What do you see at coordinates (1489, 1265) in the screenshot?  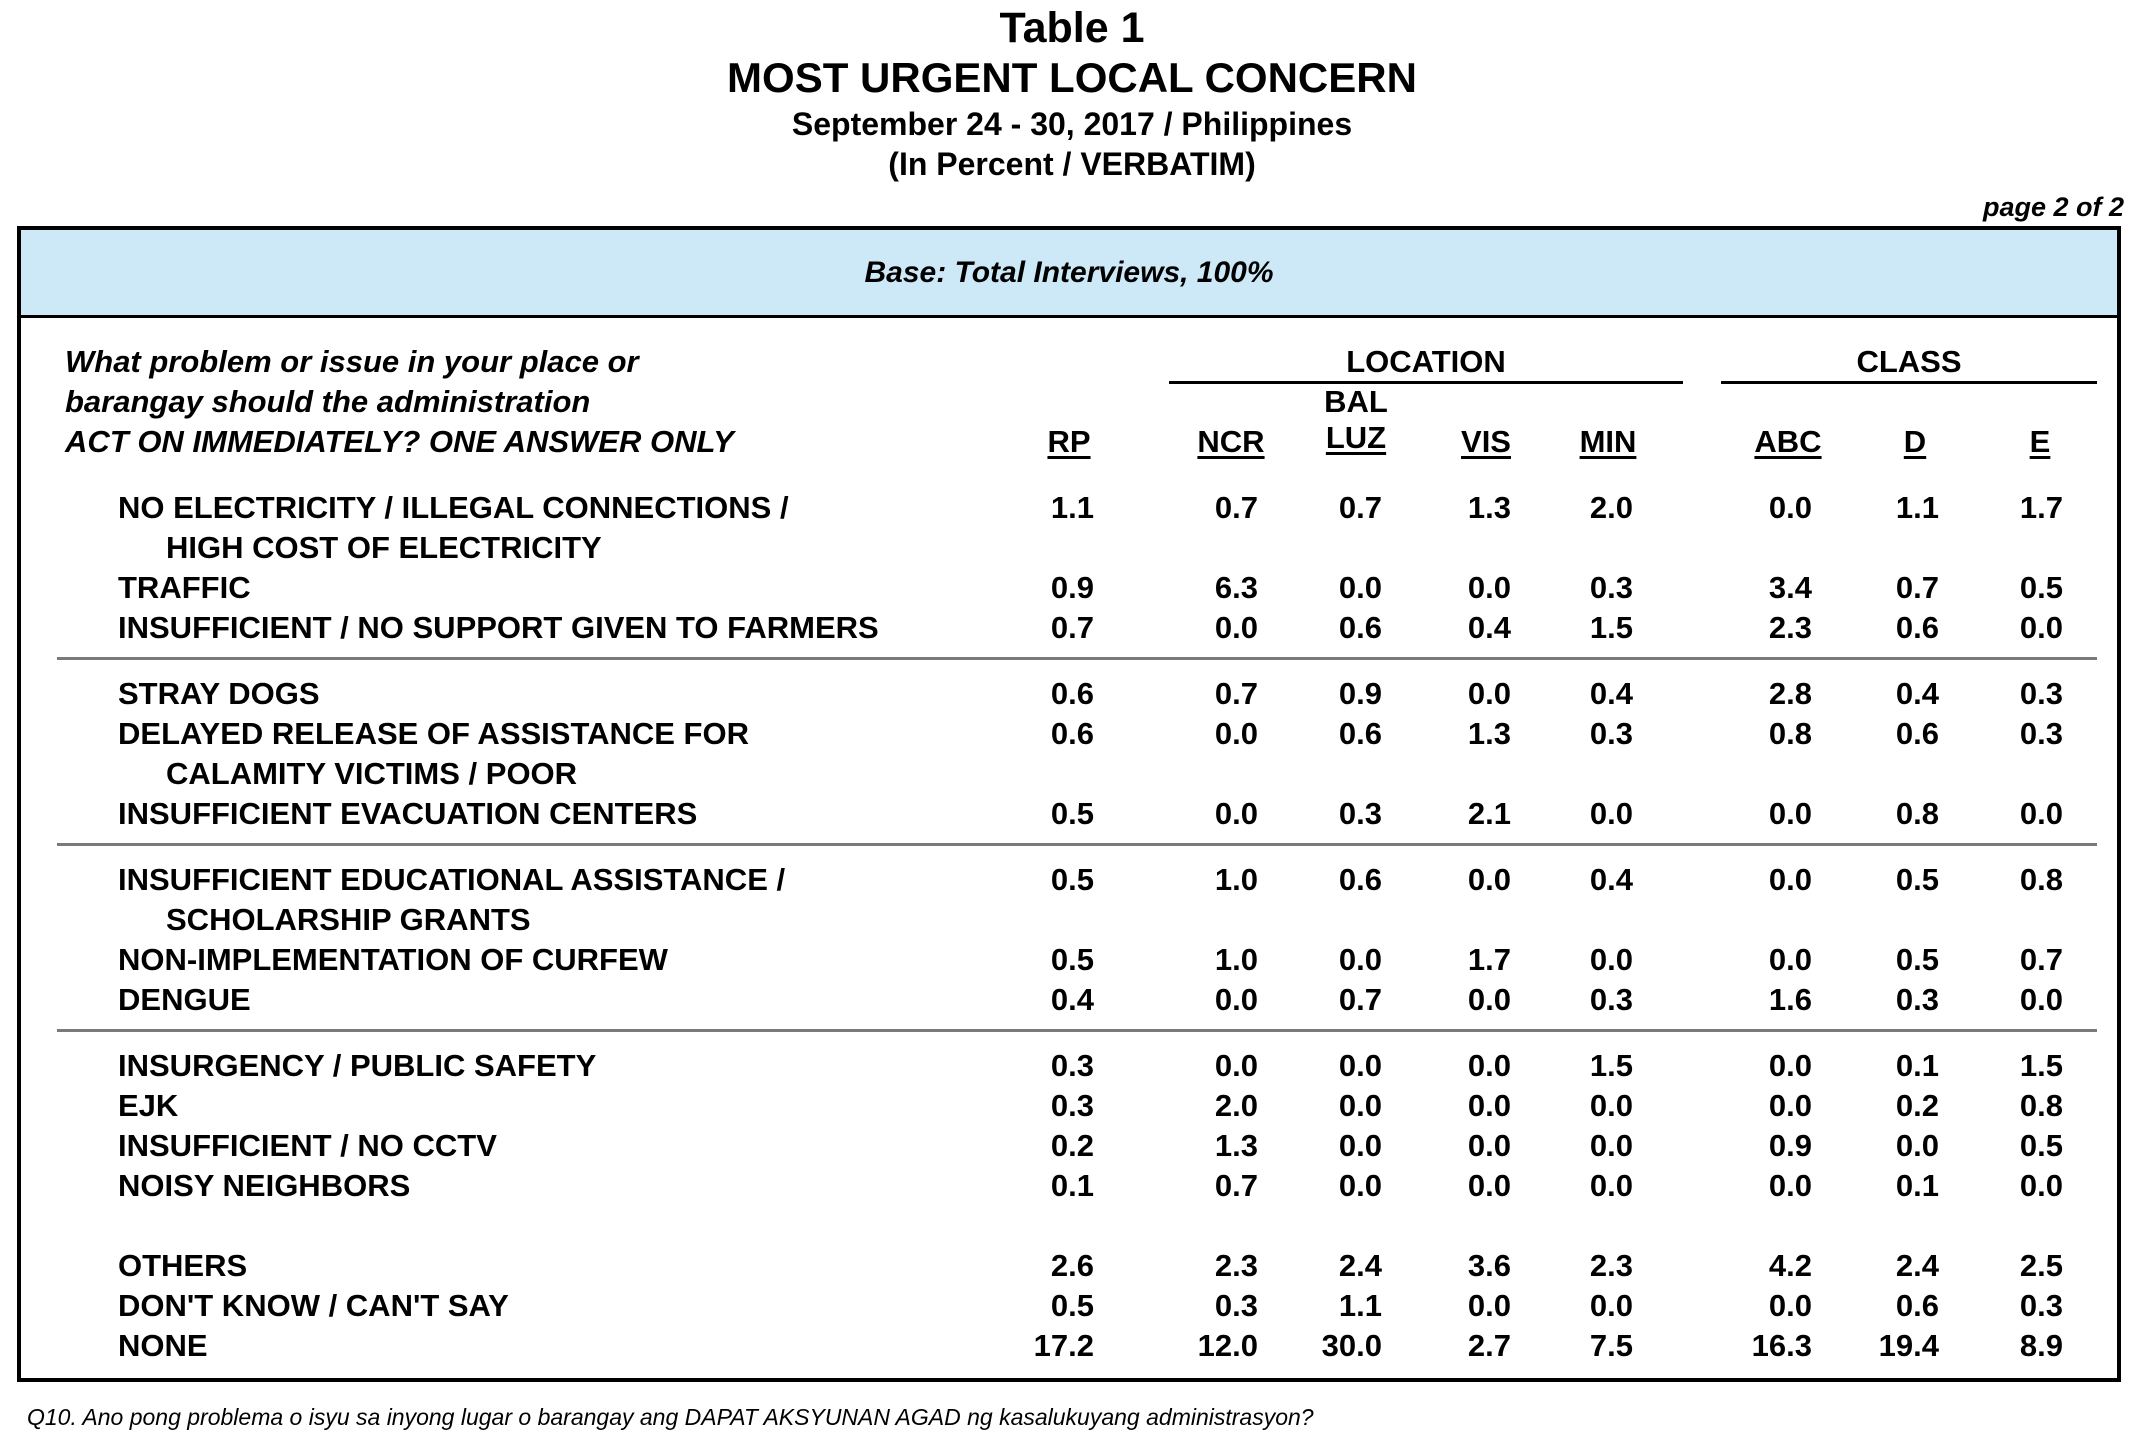 I see `cell-vis: 3.6` at bounding box center [1489, 1265].